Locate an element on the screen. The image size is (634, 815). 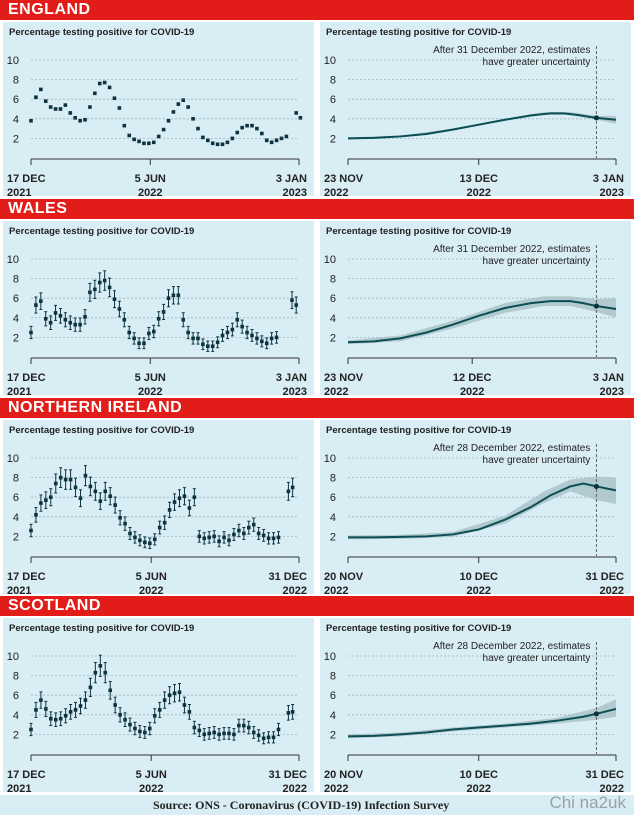
x-tick-label: 20 NOV is located at coordinates (344, 577).